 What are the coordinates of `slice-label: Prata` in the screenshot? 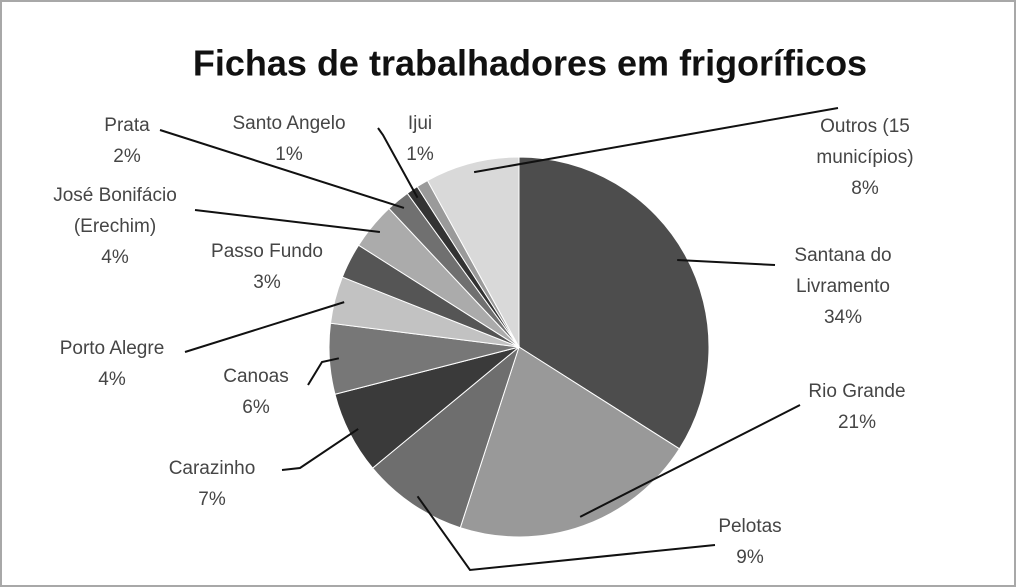 It's located at (127, 125).